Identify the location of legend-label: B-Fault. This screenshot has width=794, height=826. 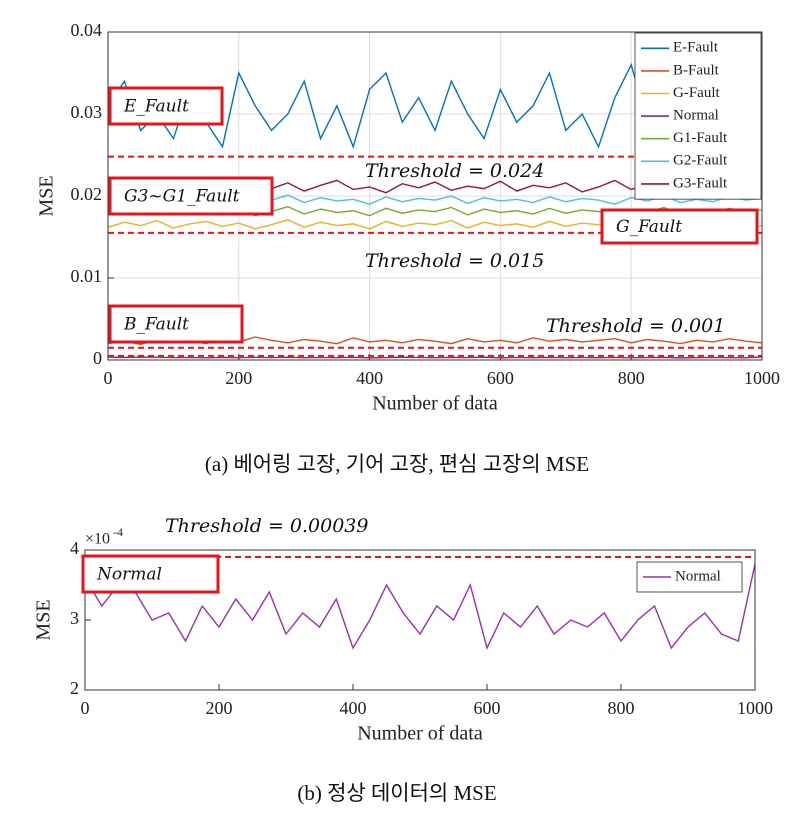
(696, 70).